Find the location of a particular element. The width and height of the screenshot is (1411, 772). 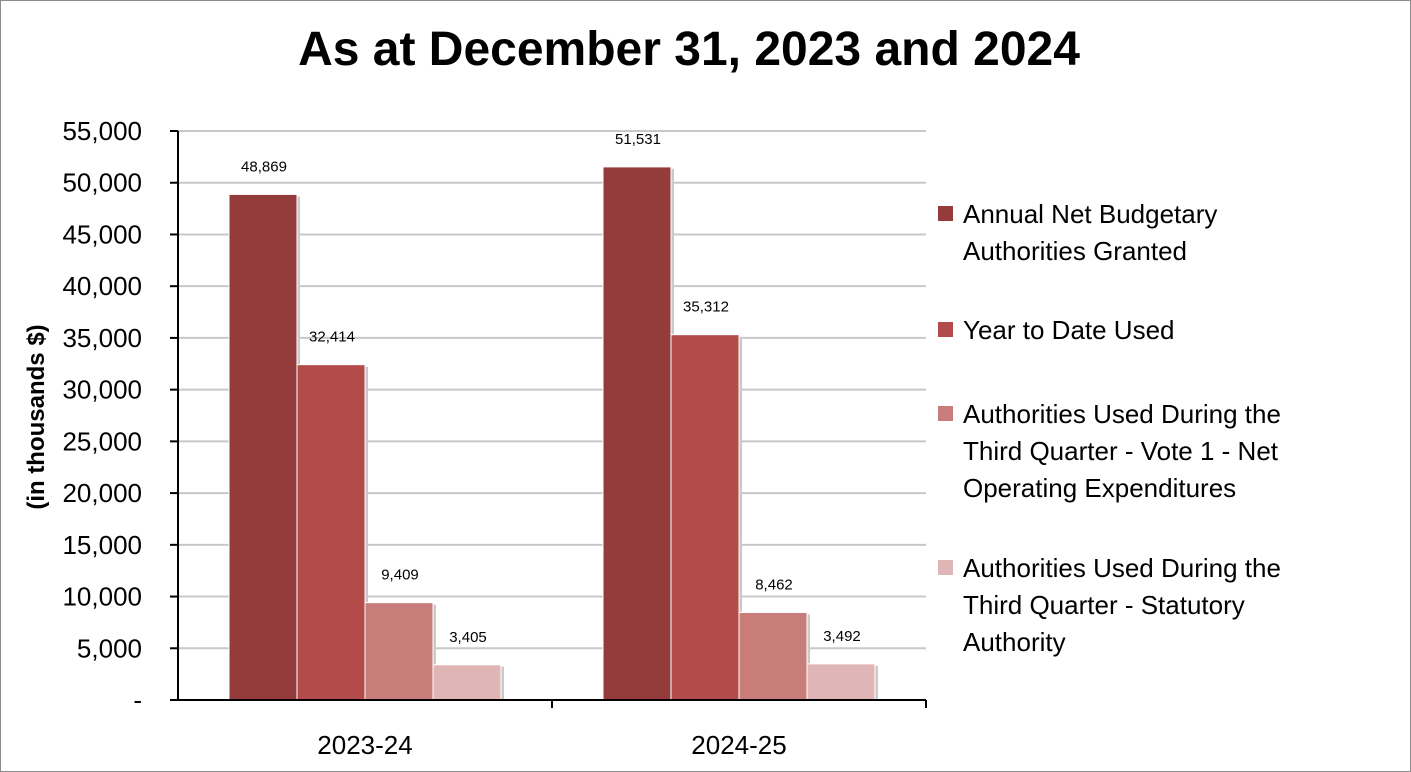

y-tick-label: 45,000 is located at coordinates (102, 234).